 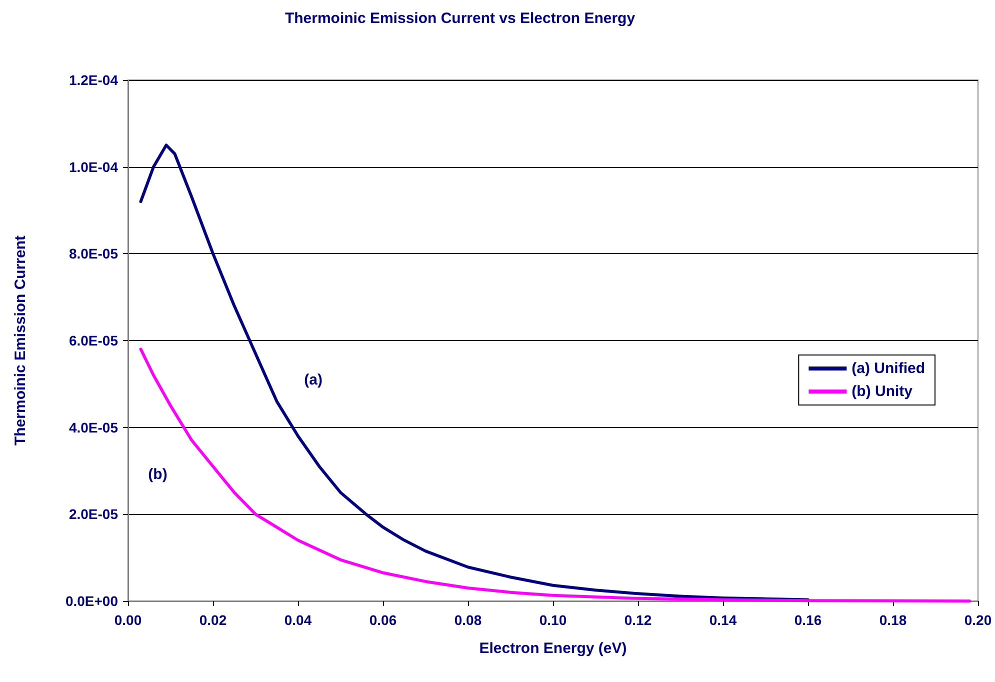 I want to click on x-tick-label: 0.04, so click(x=298, y=620).